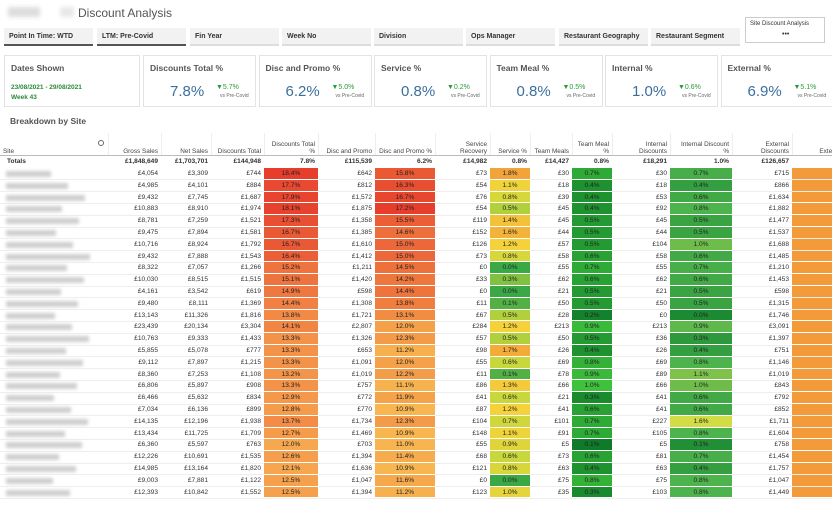 This screenshot has height=506, width=832. I want to click on heat-cell: 12.3%, so click(405, 339).